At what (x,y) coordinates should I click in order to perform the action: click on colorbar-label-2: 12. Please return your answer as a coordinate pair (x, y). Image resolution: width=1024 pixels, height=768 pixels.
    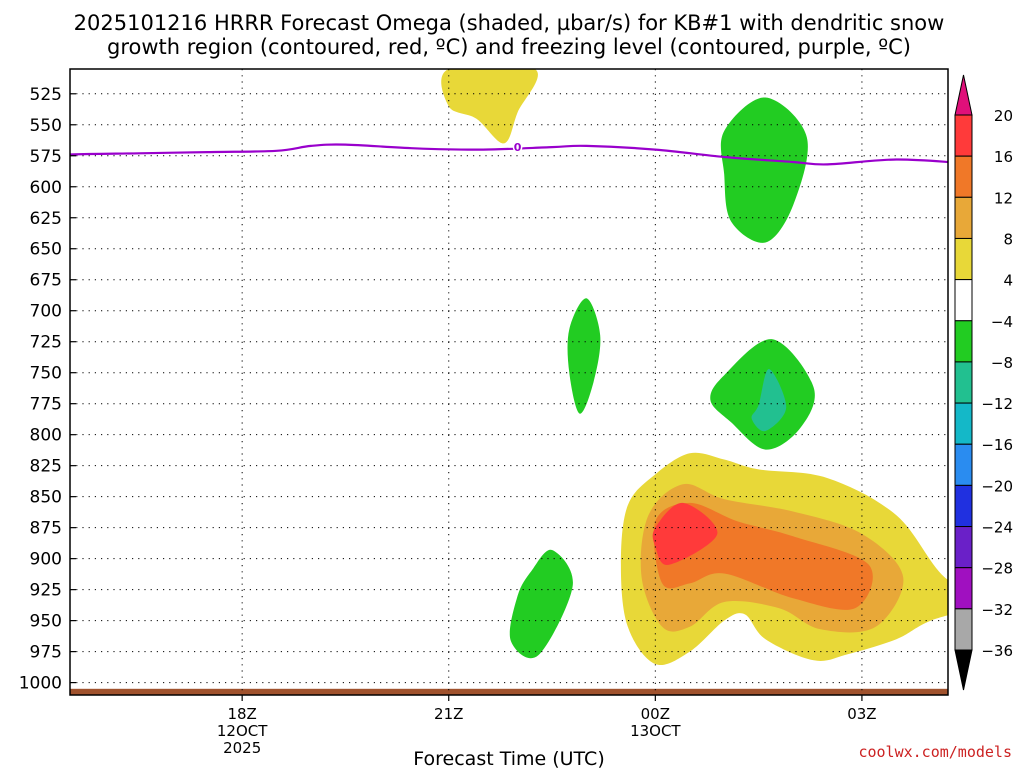
    Looking at the image, I should click on (1003, 198).